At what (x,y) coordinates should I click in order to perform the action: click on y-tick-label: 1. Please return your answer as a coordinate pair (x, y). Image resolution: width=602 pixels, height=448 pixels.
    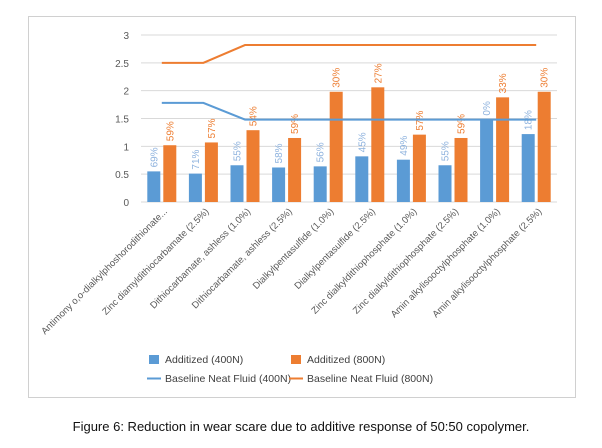
    Looking at the image, I should click on (126, 147).